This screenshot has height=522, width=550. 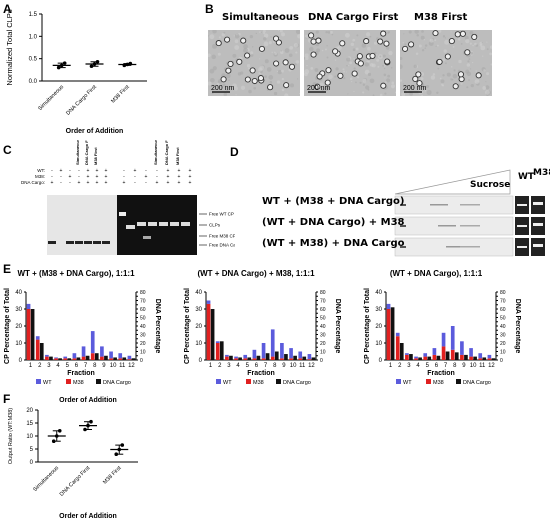 What do you see at coordinates (177, 156) in the screenshot?
I see `lane-label: M38 First` at bounding box center [177, 156].